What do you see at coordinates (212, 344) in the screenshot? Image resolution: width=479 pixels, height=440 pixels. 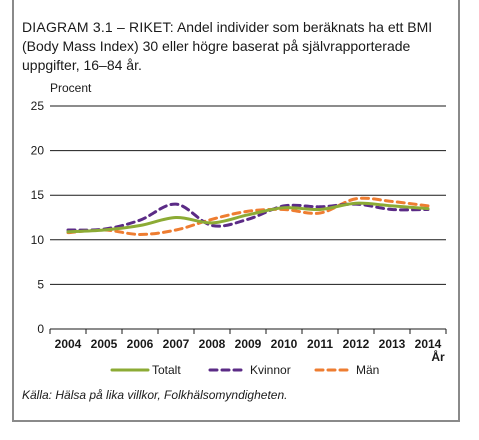 I see `x-tick-label-2008: 2008` at bounding box center [212, 344].